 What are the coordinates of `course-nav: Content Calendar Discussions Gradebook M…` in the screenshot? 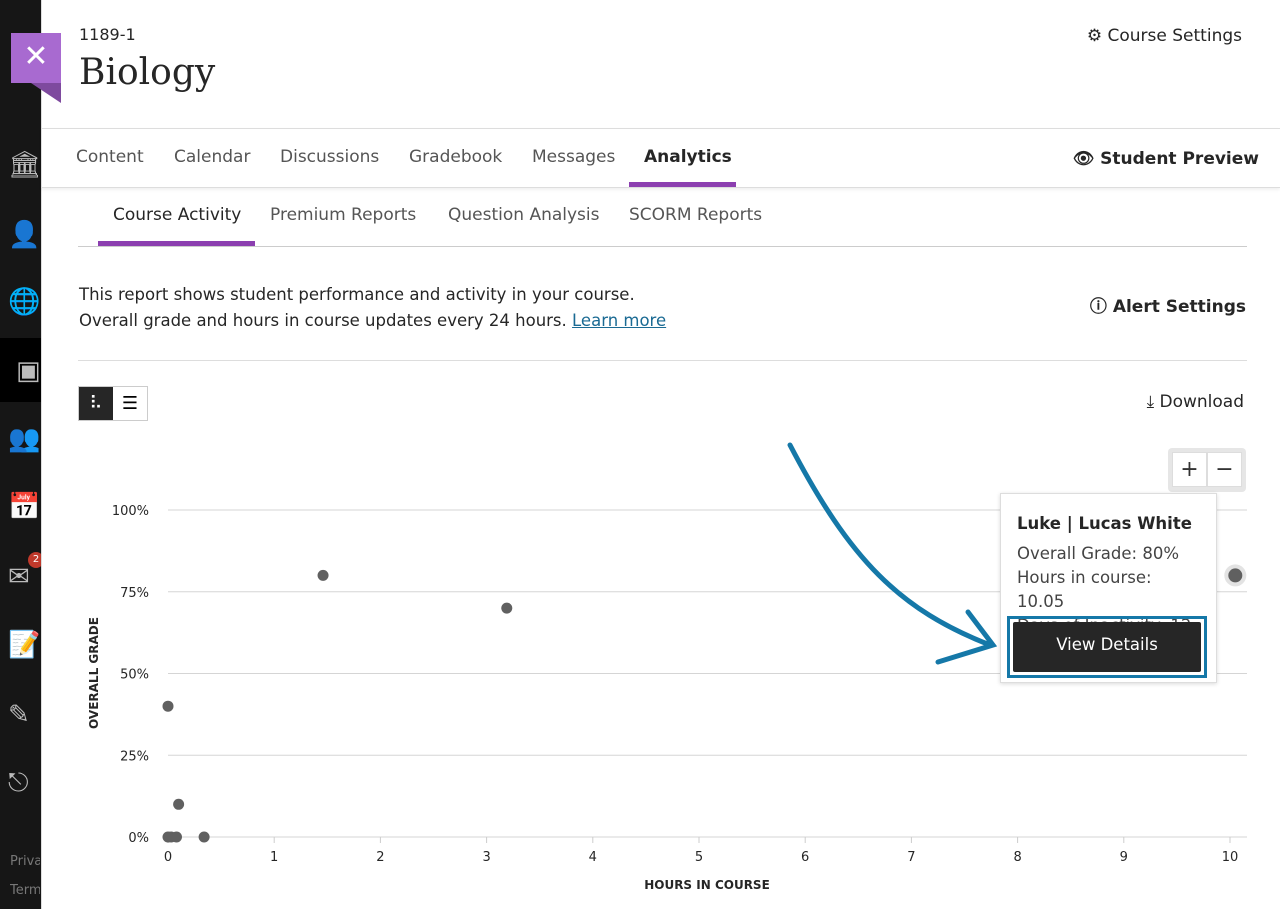 It's located at (660, 158).